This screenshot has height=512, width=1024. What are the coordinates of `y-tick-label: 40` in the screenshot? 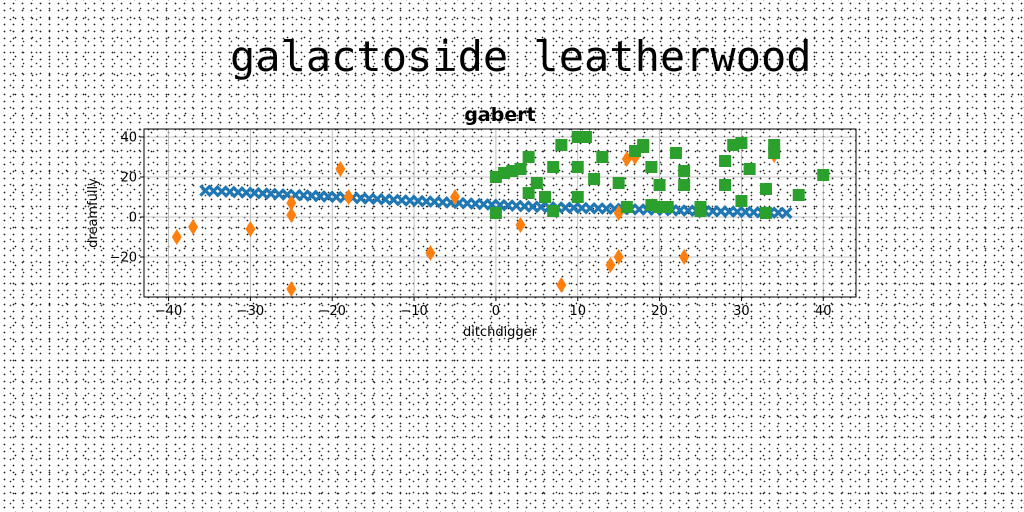 It's located at (128, 138).